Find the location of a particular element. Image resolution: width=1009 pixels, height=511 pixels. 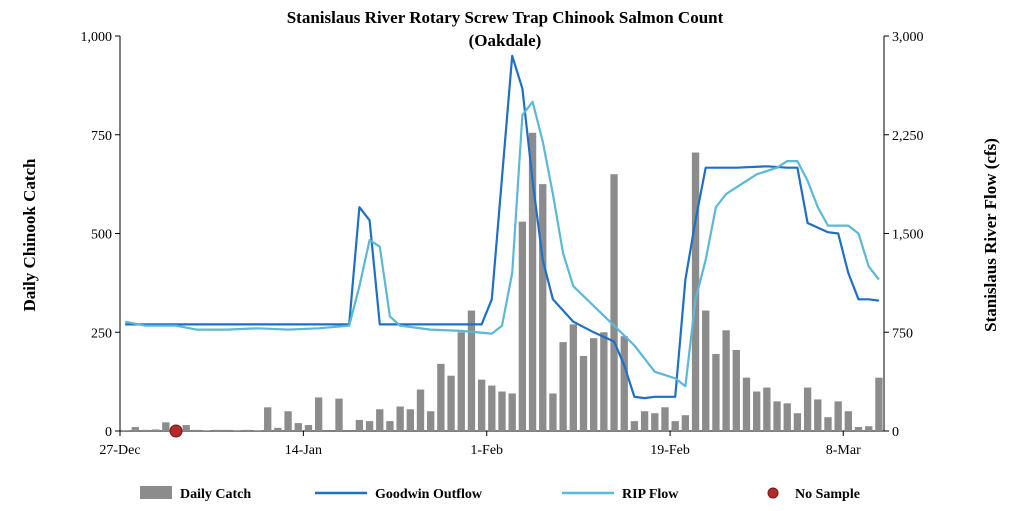

legend-swatch-no-sample is located at coordinates (773, 493).